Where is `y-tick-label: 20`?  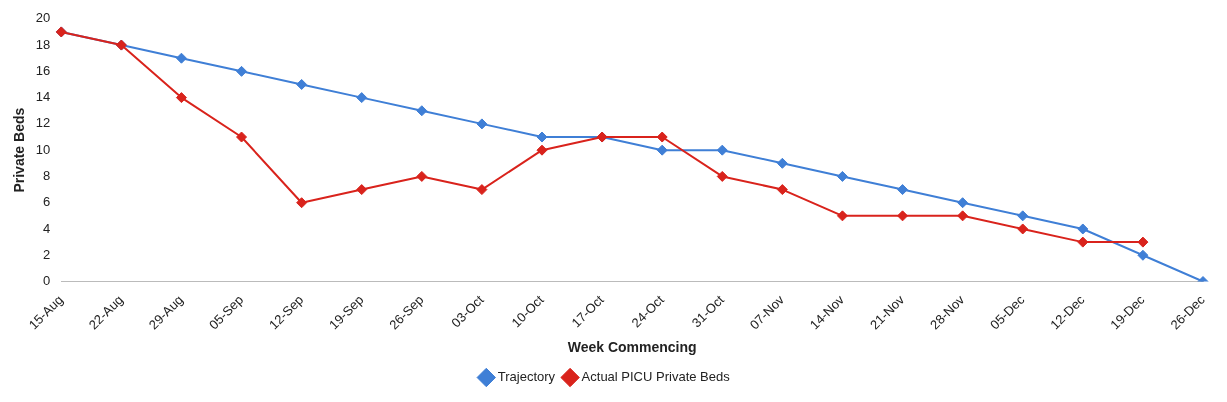 y-tick-label: 20 is located at coordinates (43, 18).